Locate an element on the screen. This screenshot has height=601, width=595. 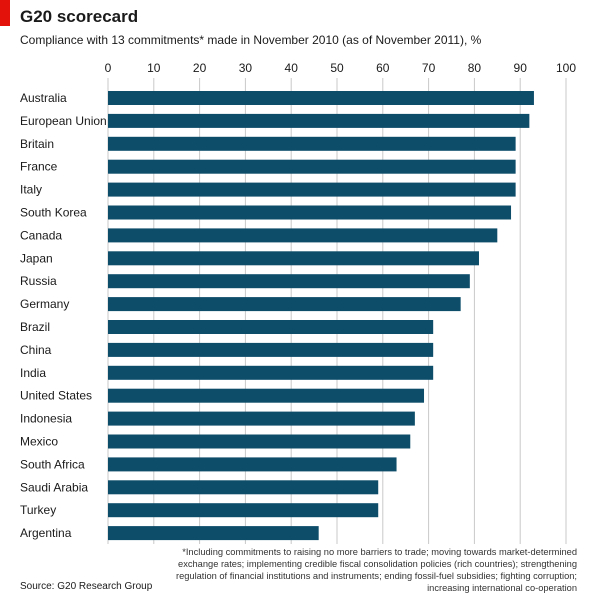
category-label: Indonesia is located at coordinates (46, 419).